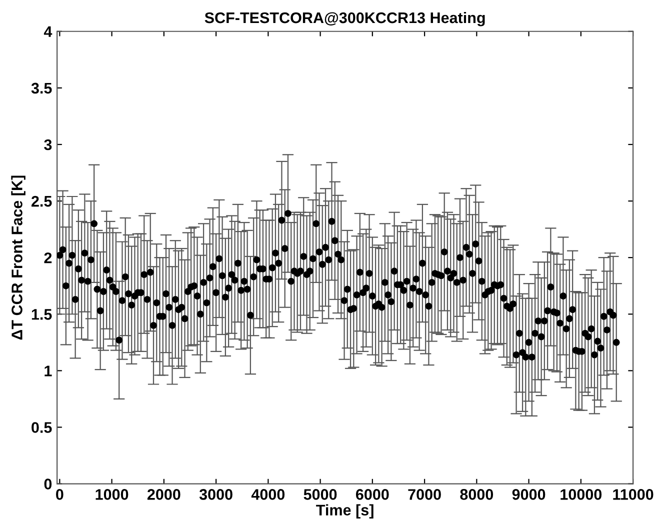  Describe the element at coordinates (18, 258) in the screenshot. I see `y-axis-title: ΔT CCR Front Face [K]` at that location.